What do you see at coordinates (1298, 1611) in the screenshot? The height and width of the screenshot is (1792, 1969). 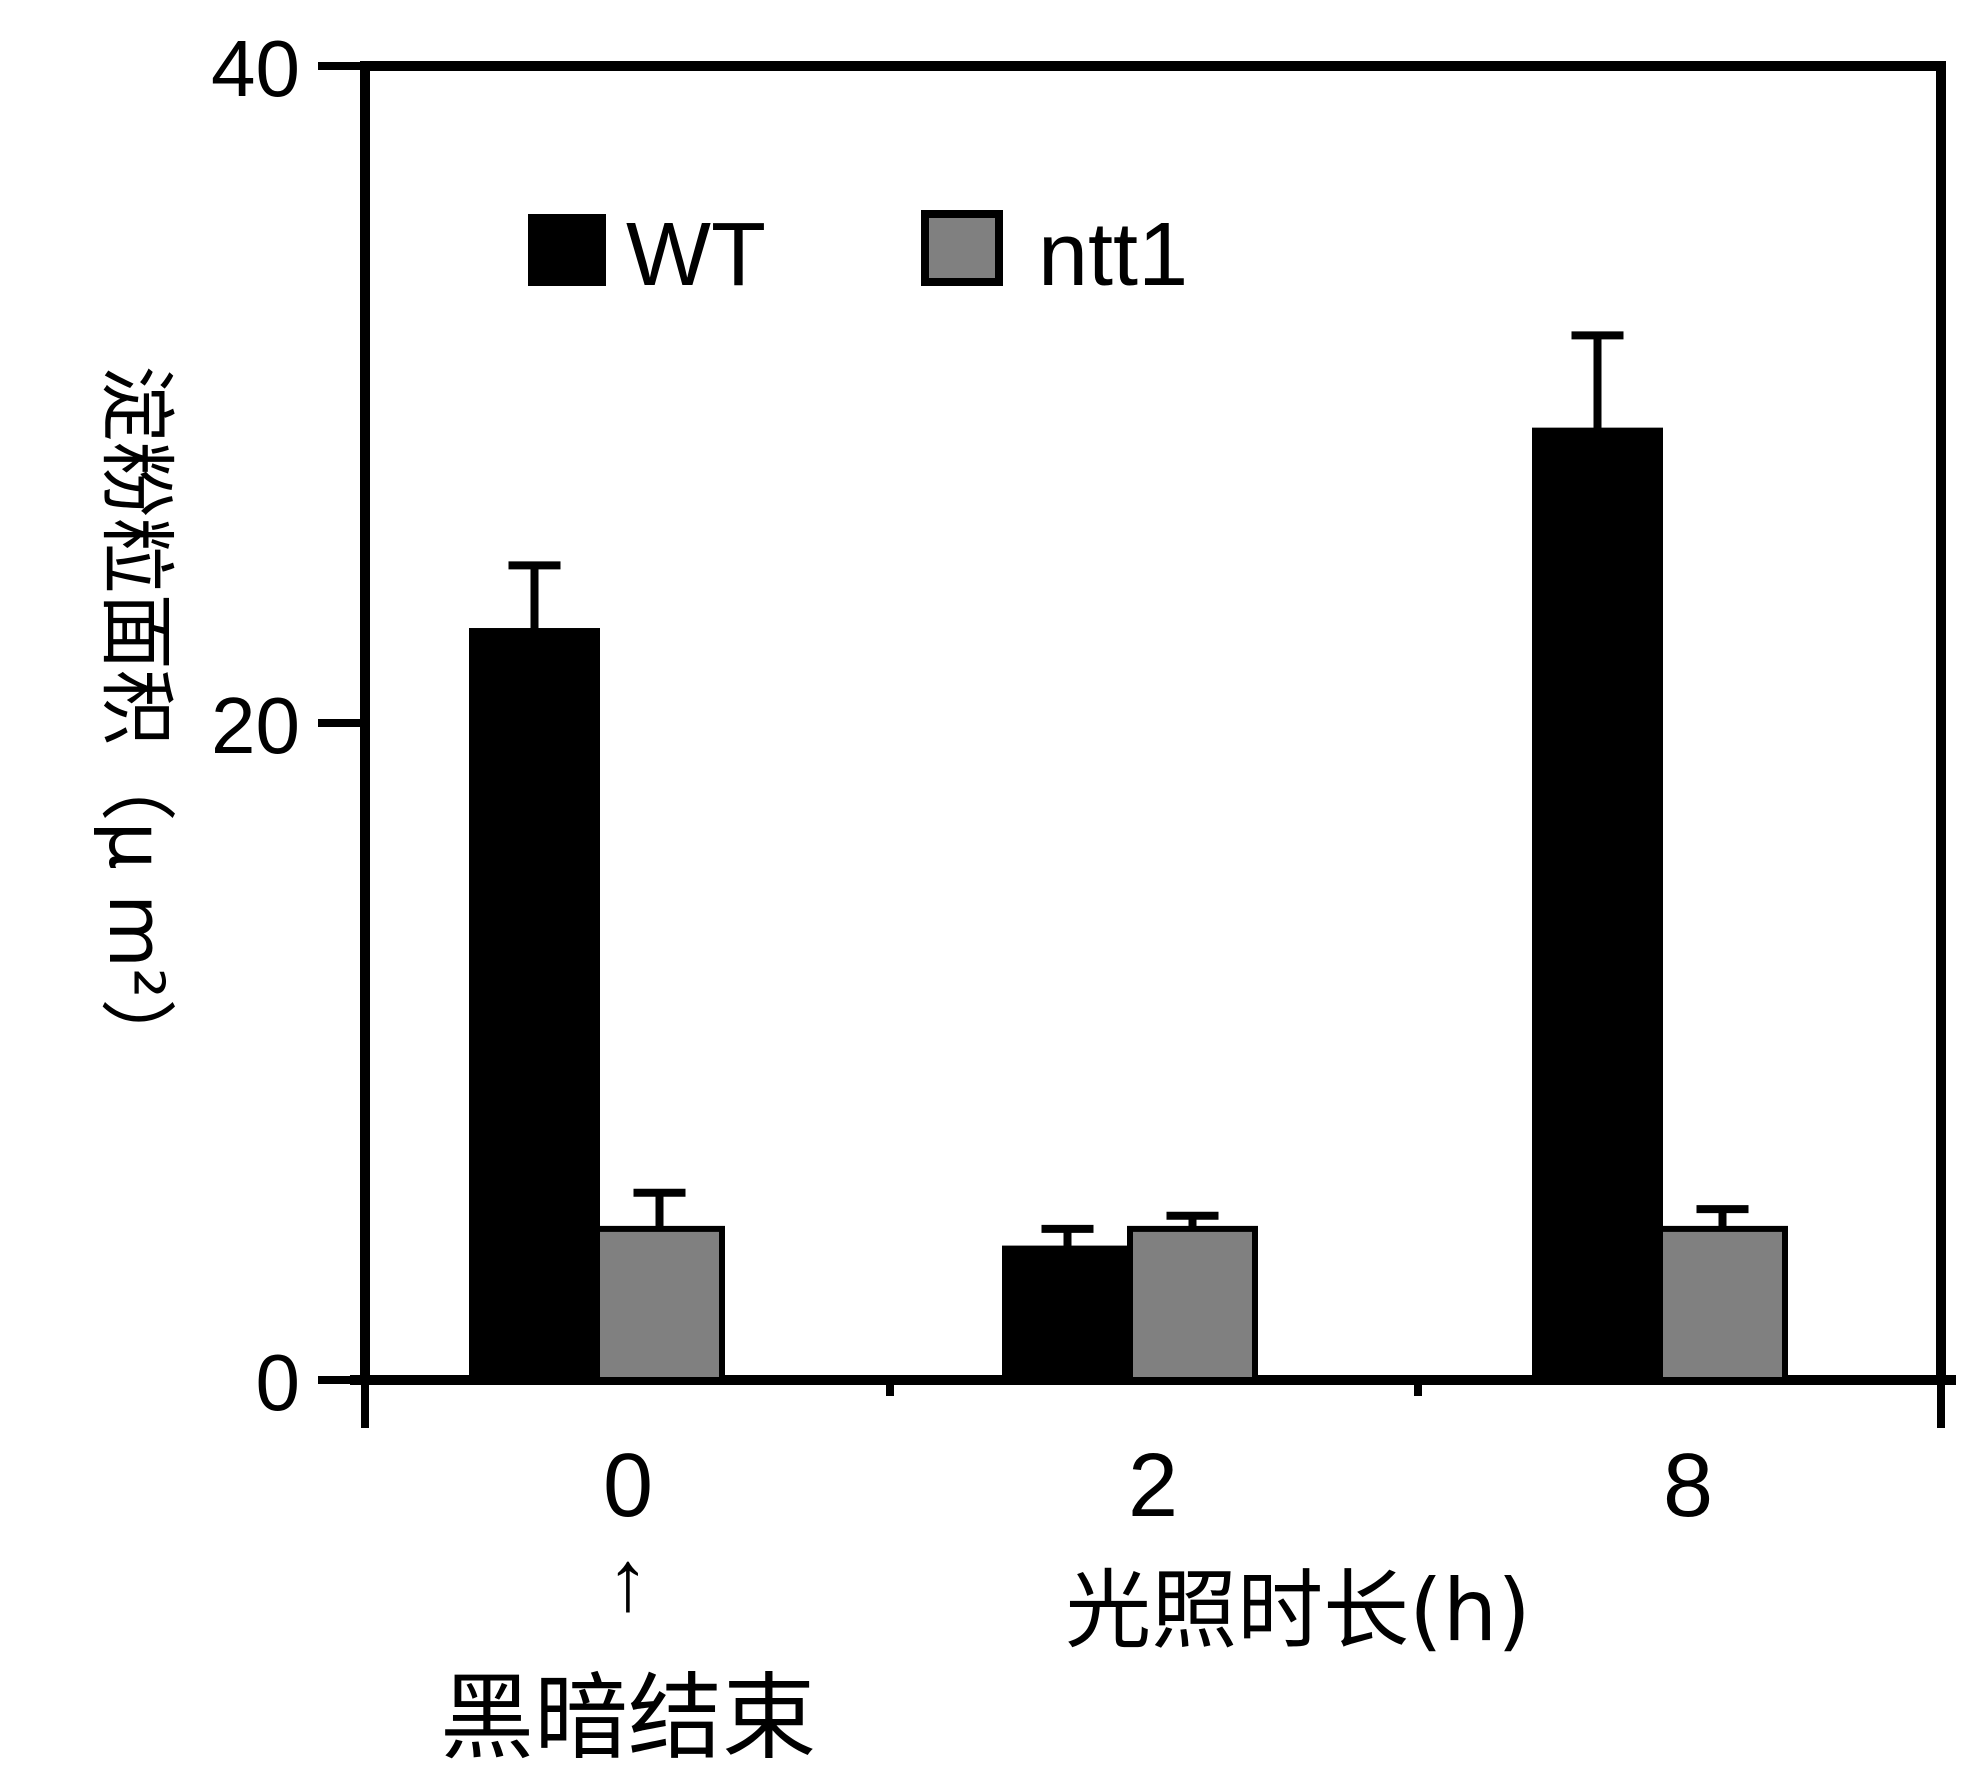 I see `x-axis-label: 光照时长(h)` at bounding box center [1298, 1611].